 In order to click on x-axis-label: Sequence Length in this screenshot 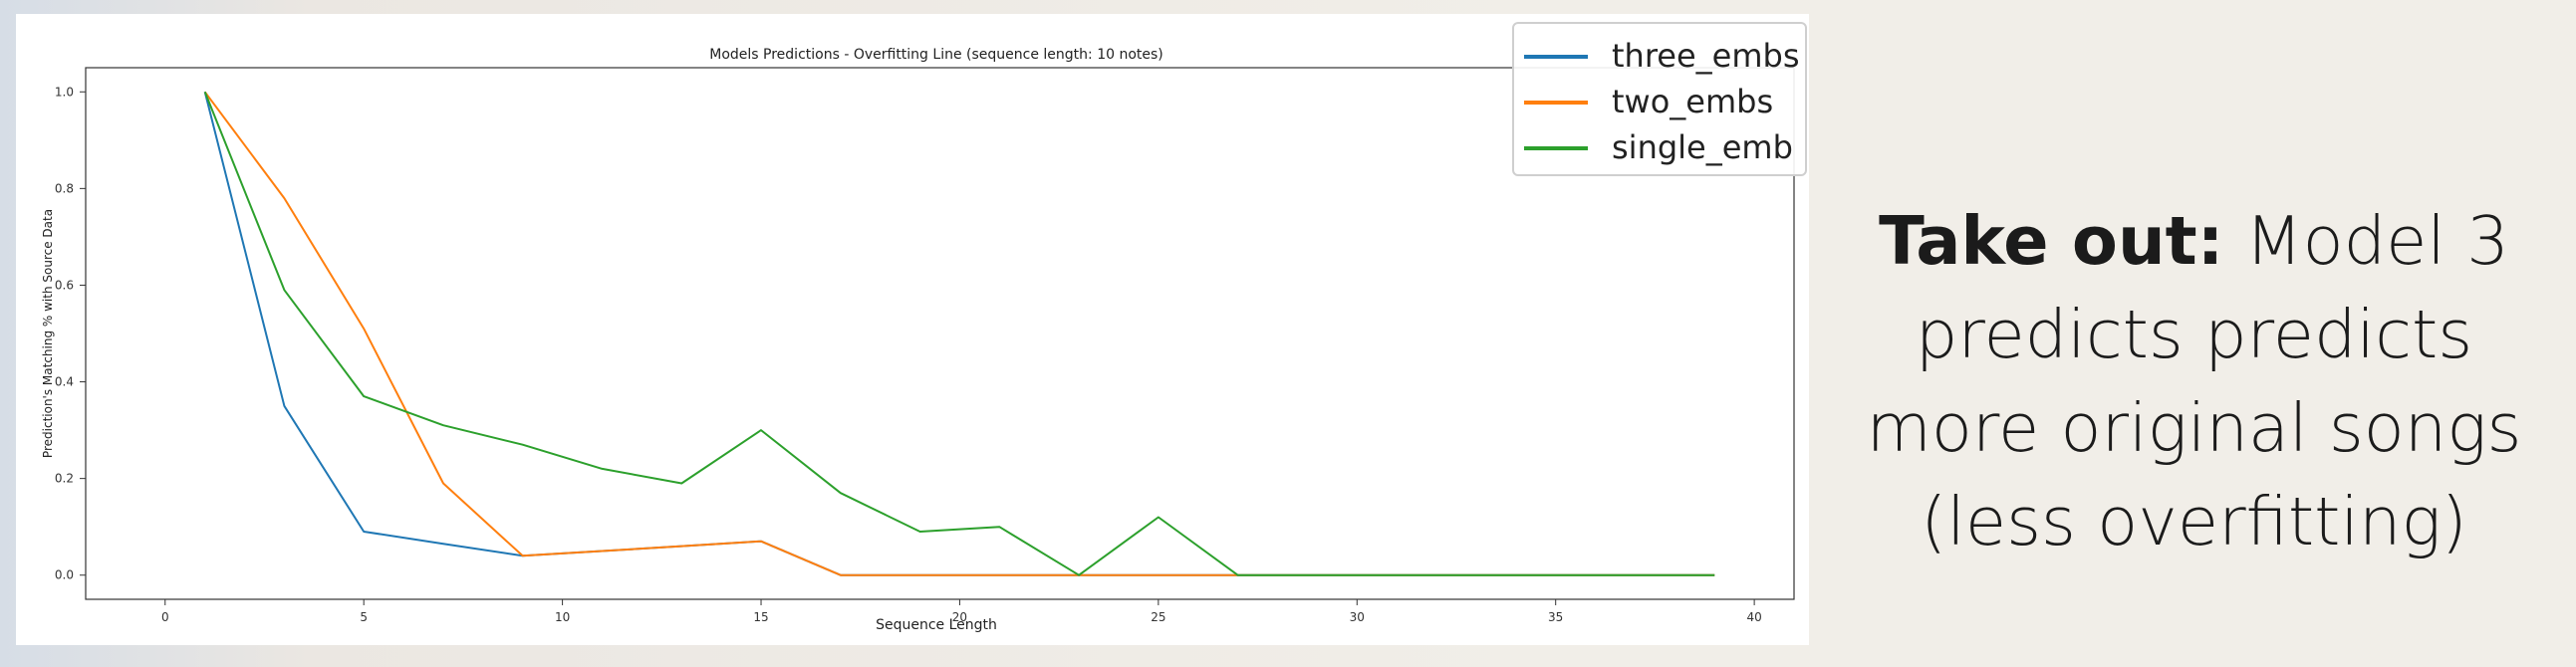, I will do `click(936, 625)`.